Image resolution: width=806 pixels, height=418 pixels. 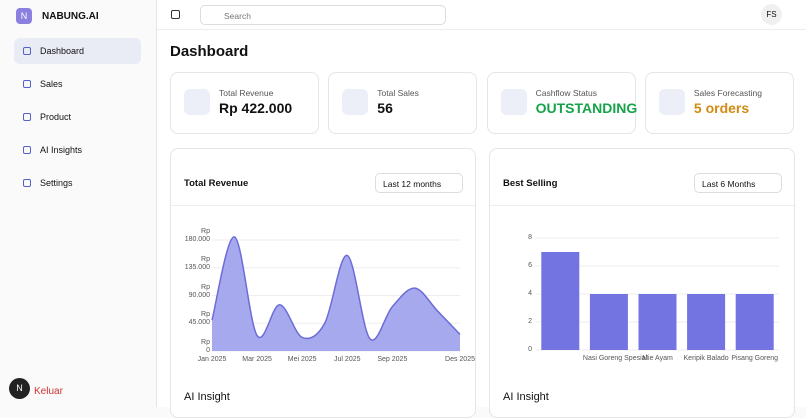 What do you see at coordinates (323, 15) in the screenshot?
I see `search: Search` at bounding box center [323, 15].